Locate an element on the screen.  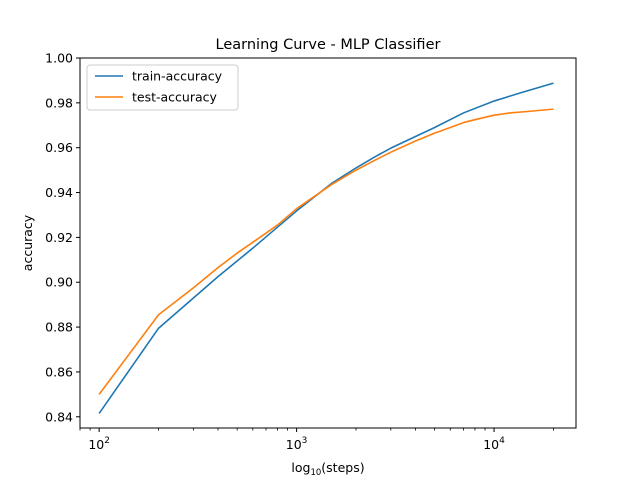
y-tick-label: 0.84 is located at coordinates (59, 416).